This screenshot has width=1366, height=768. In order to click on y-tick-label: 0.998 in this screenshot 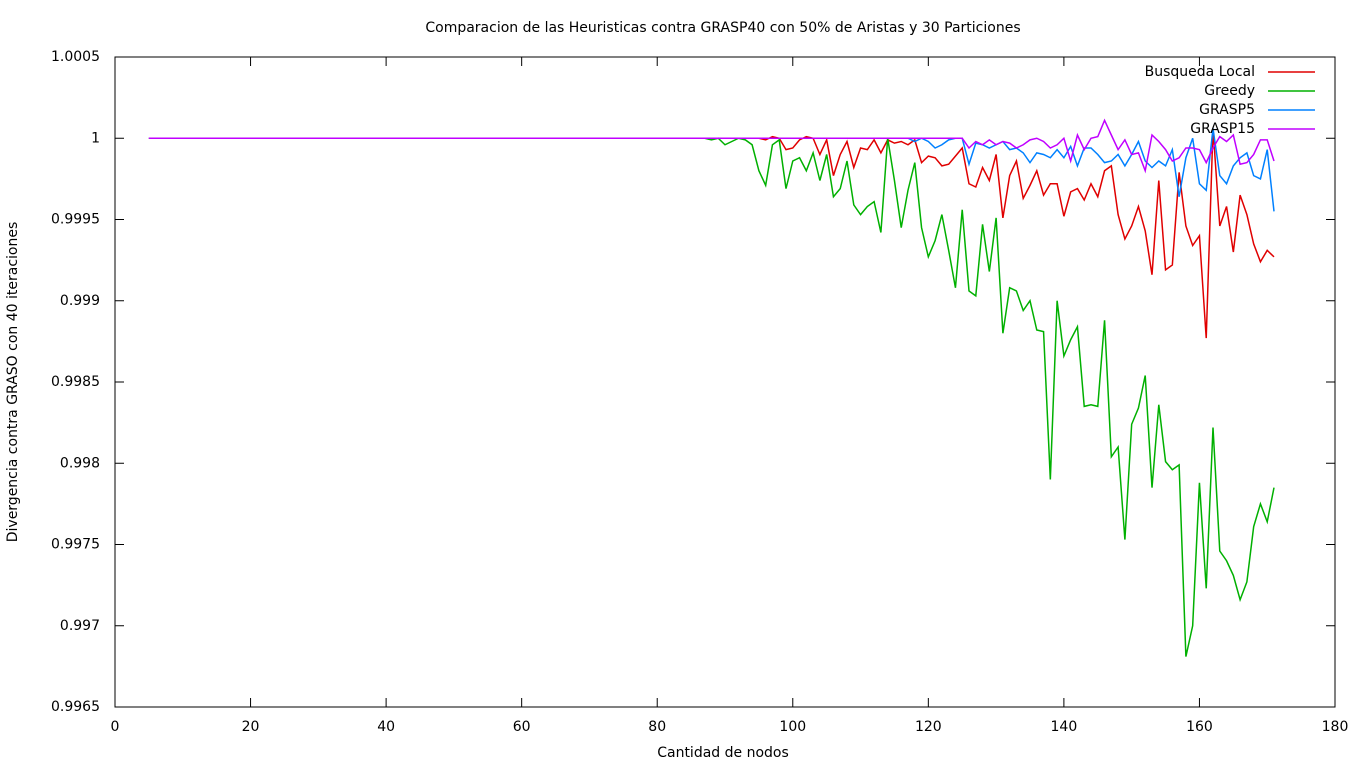, I will do `click(80, 463)`.